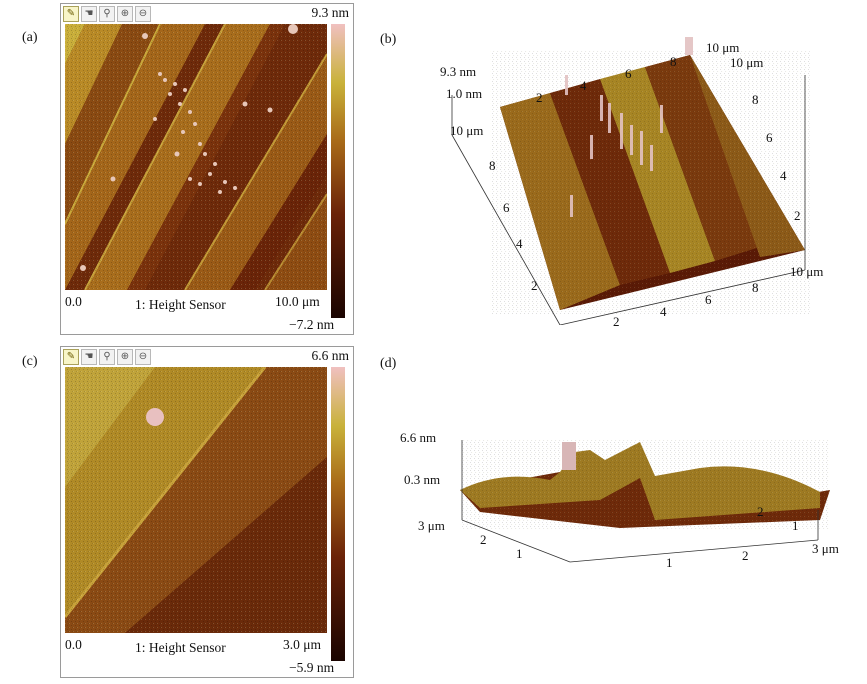 The height and width of the screenshot is (684, 867). Describe the element at coordinates (583, 85) in the screenshot. I see `back-tick: 4` at that location.